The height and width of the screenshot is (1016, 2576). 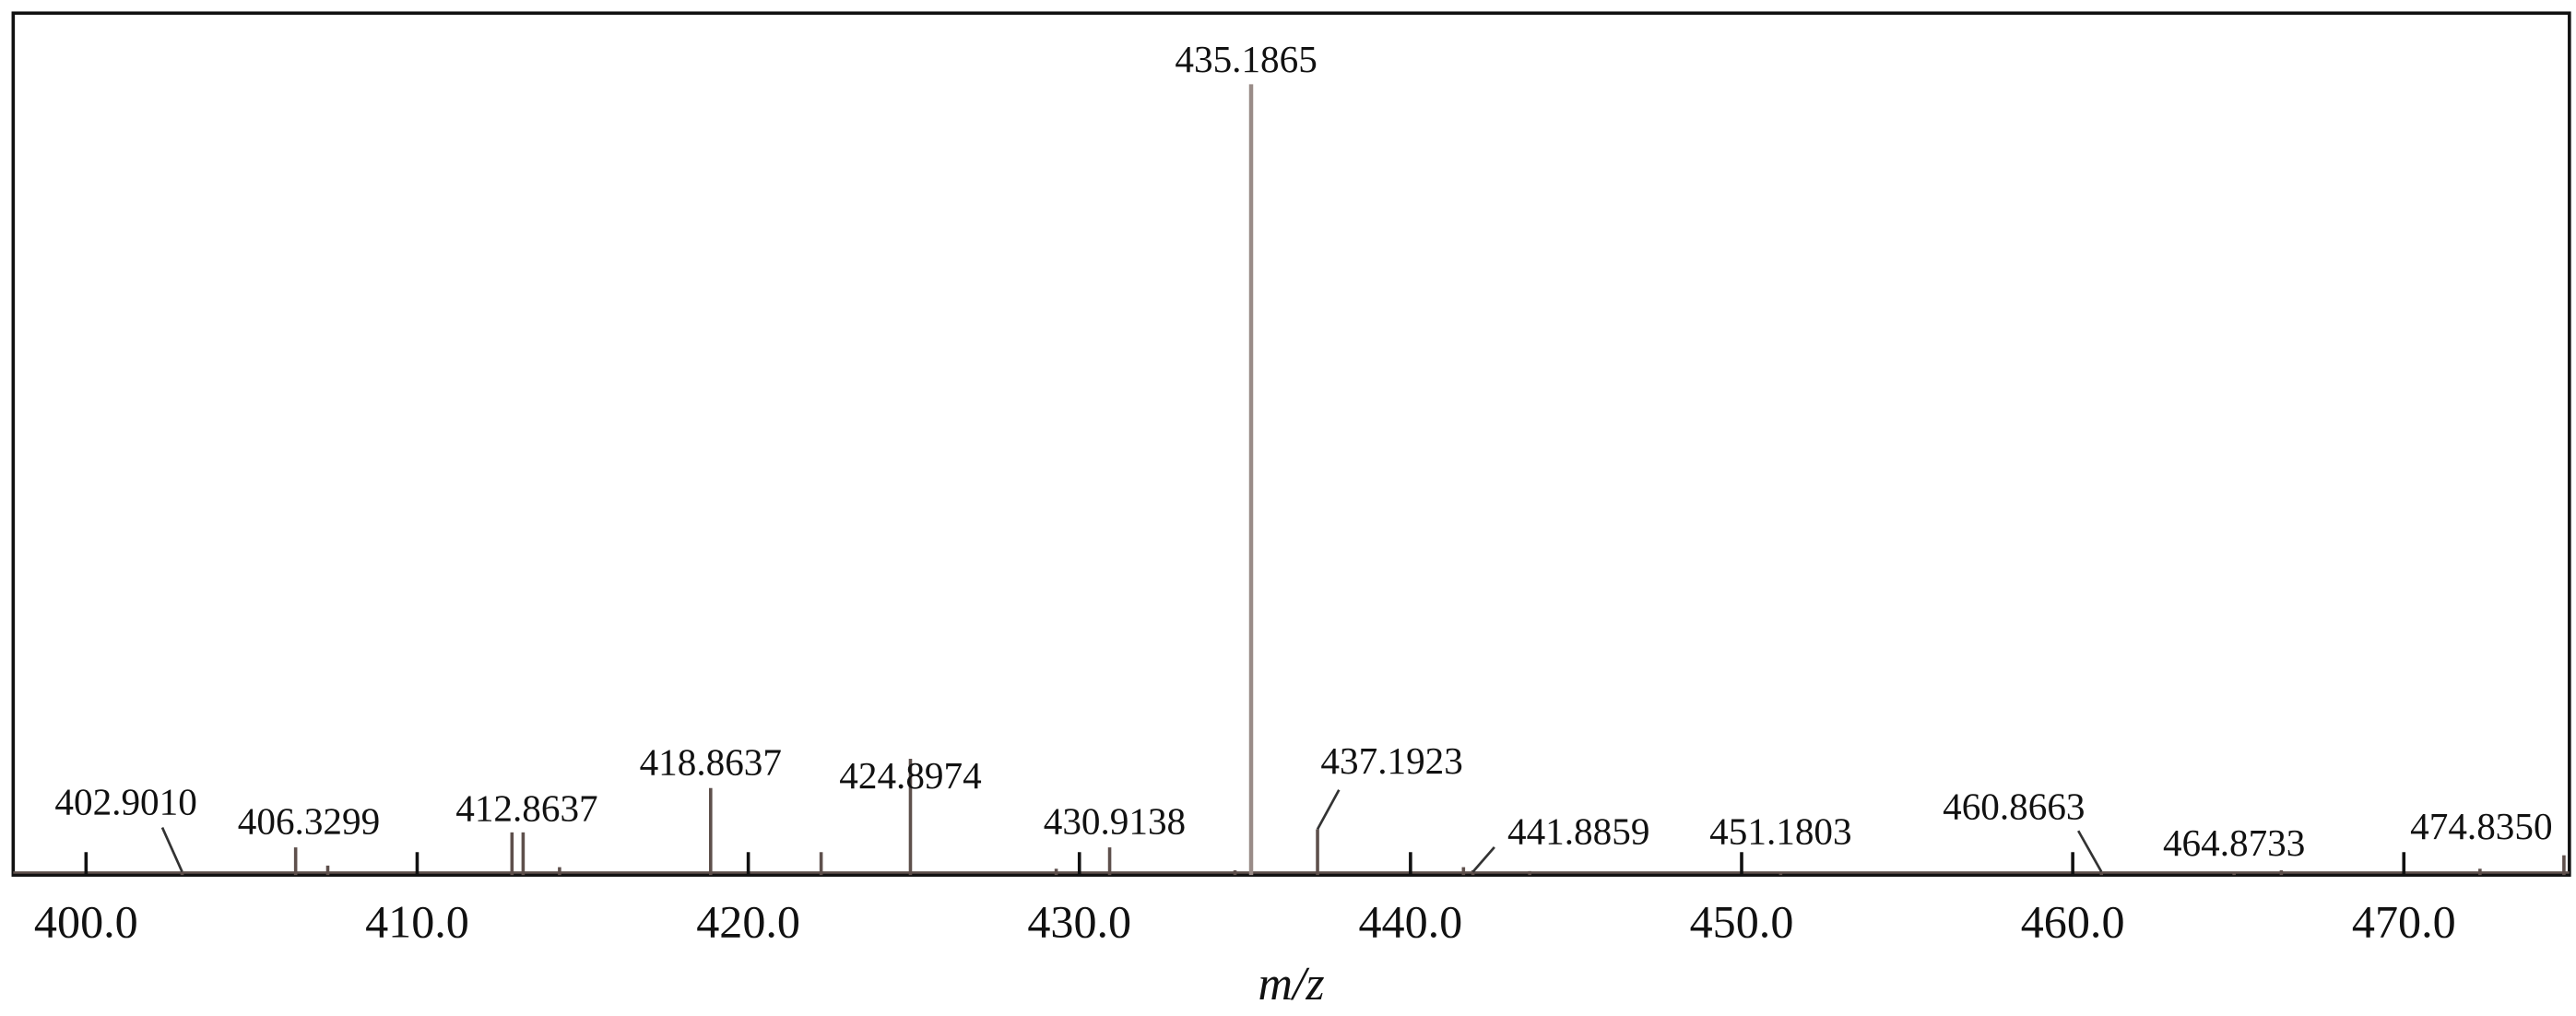 I want to click on x-tick-label: 470.0, so click(x=2404, y=922).